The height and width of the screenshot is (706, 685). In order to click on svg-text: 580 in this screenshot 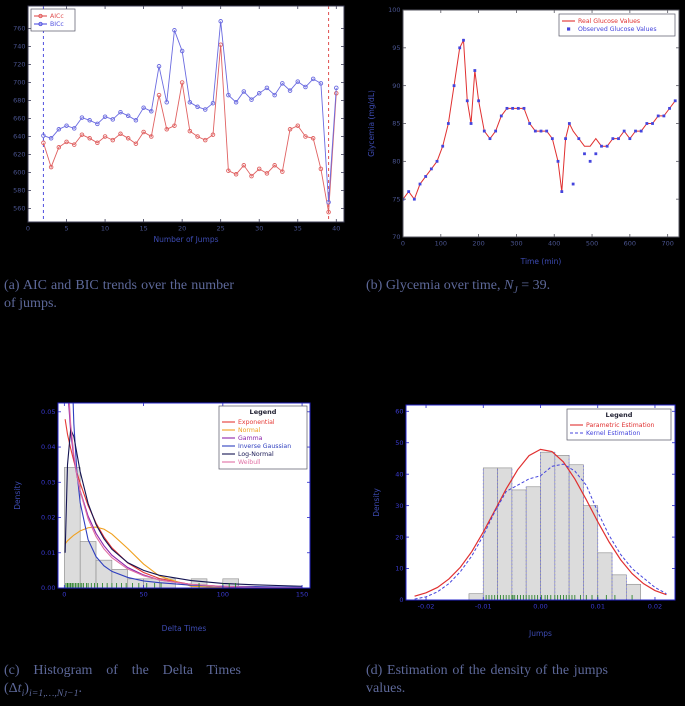, I will do `click(19, 191)`.